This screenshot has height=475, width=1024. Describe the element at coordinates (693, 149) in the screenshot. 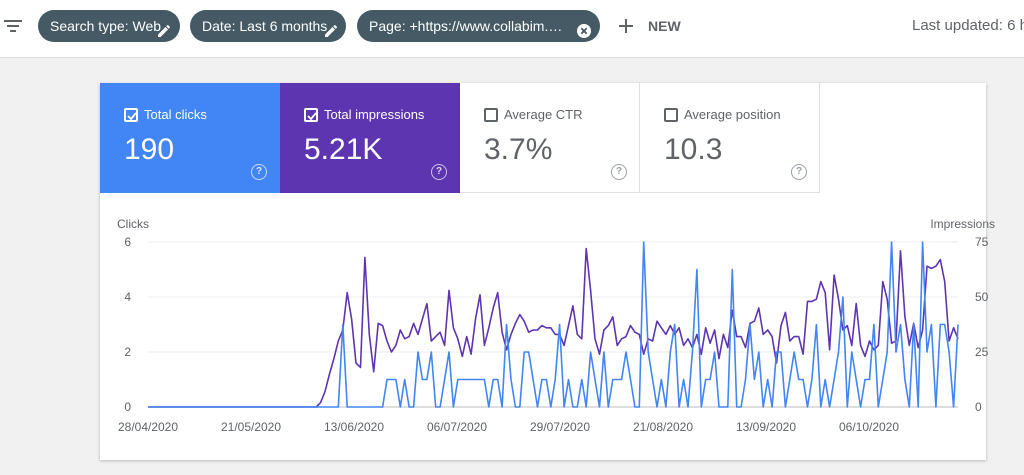

I see `metric-value: 10.3` at that location.